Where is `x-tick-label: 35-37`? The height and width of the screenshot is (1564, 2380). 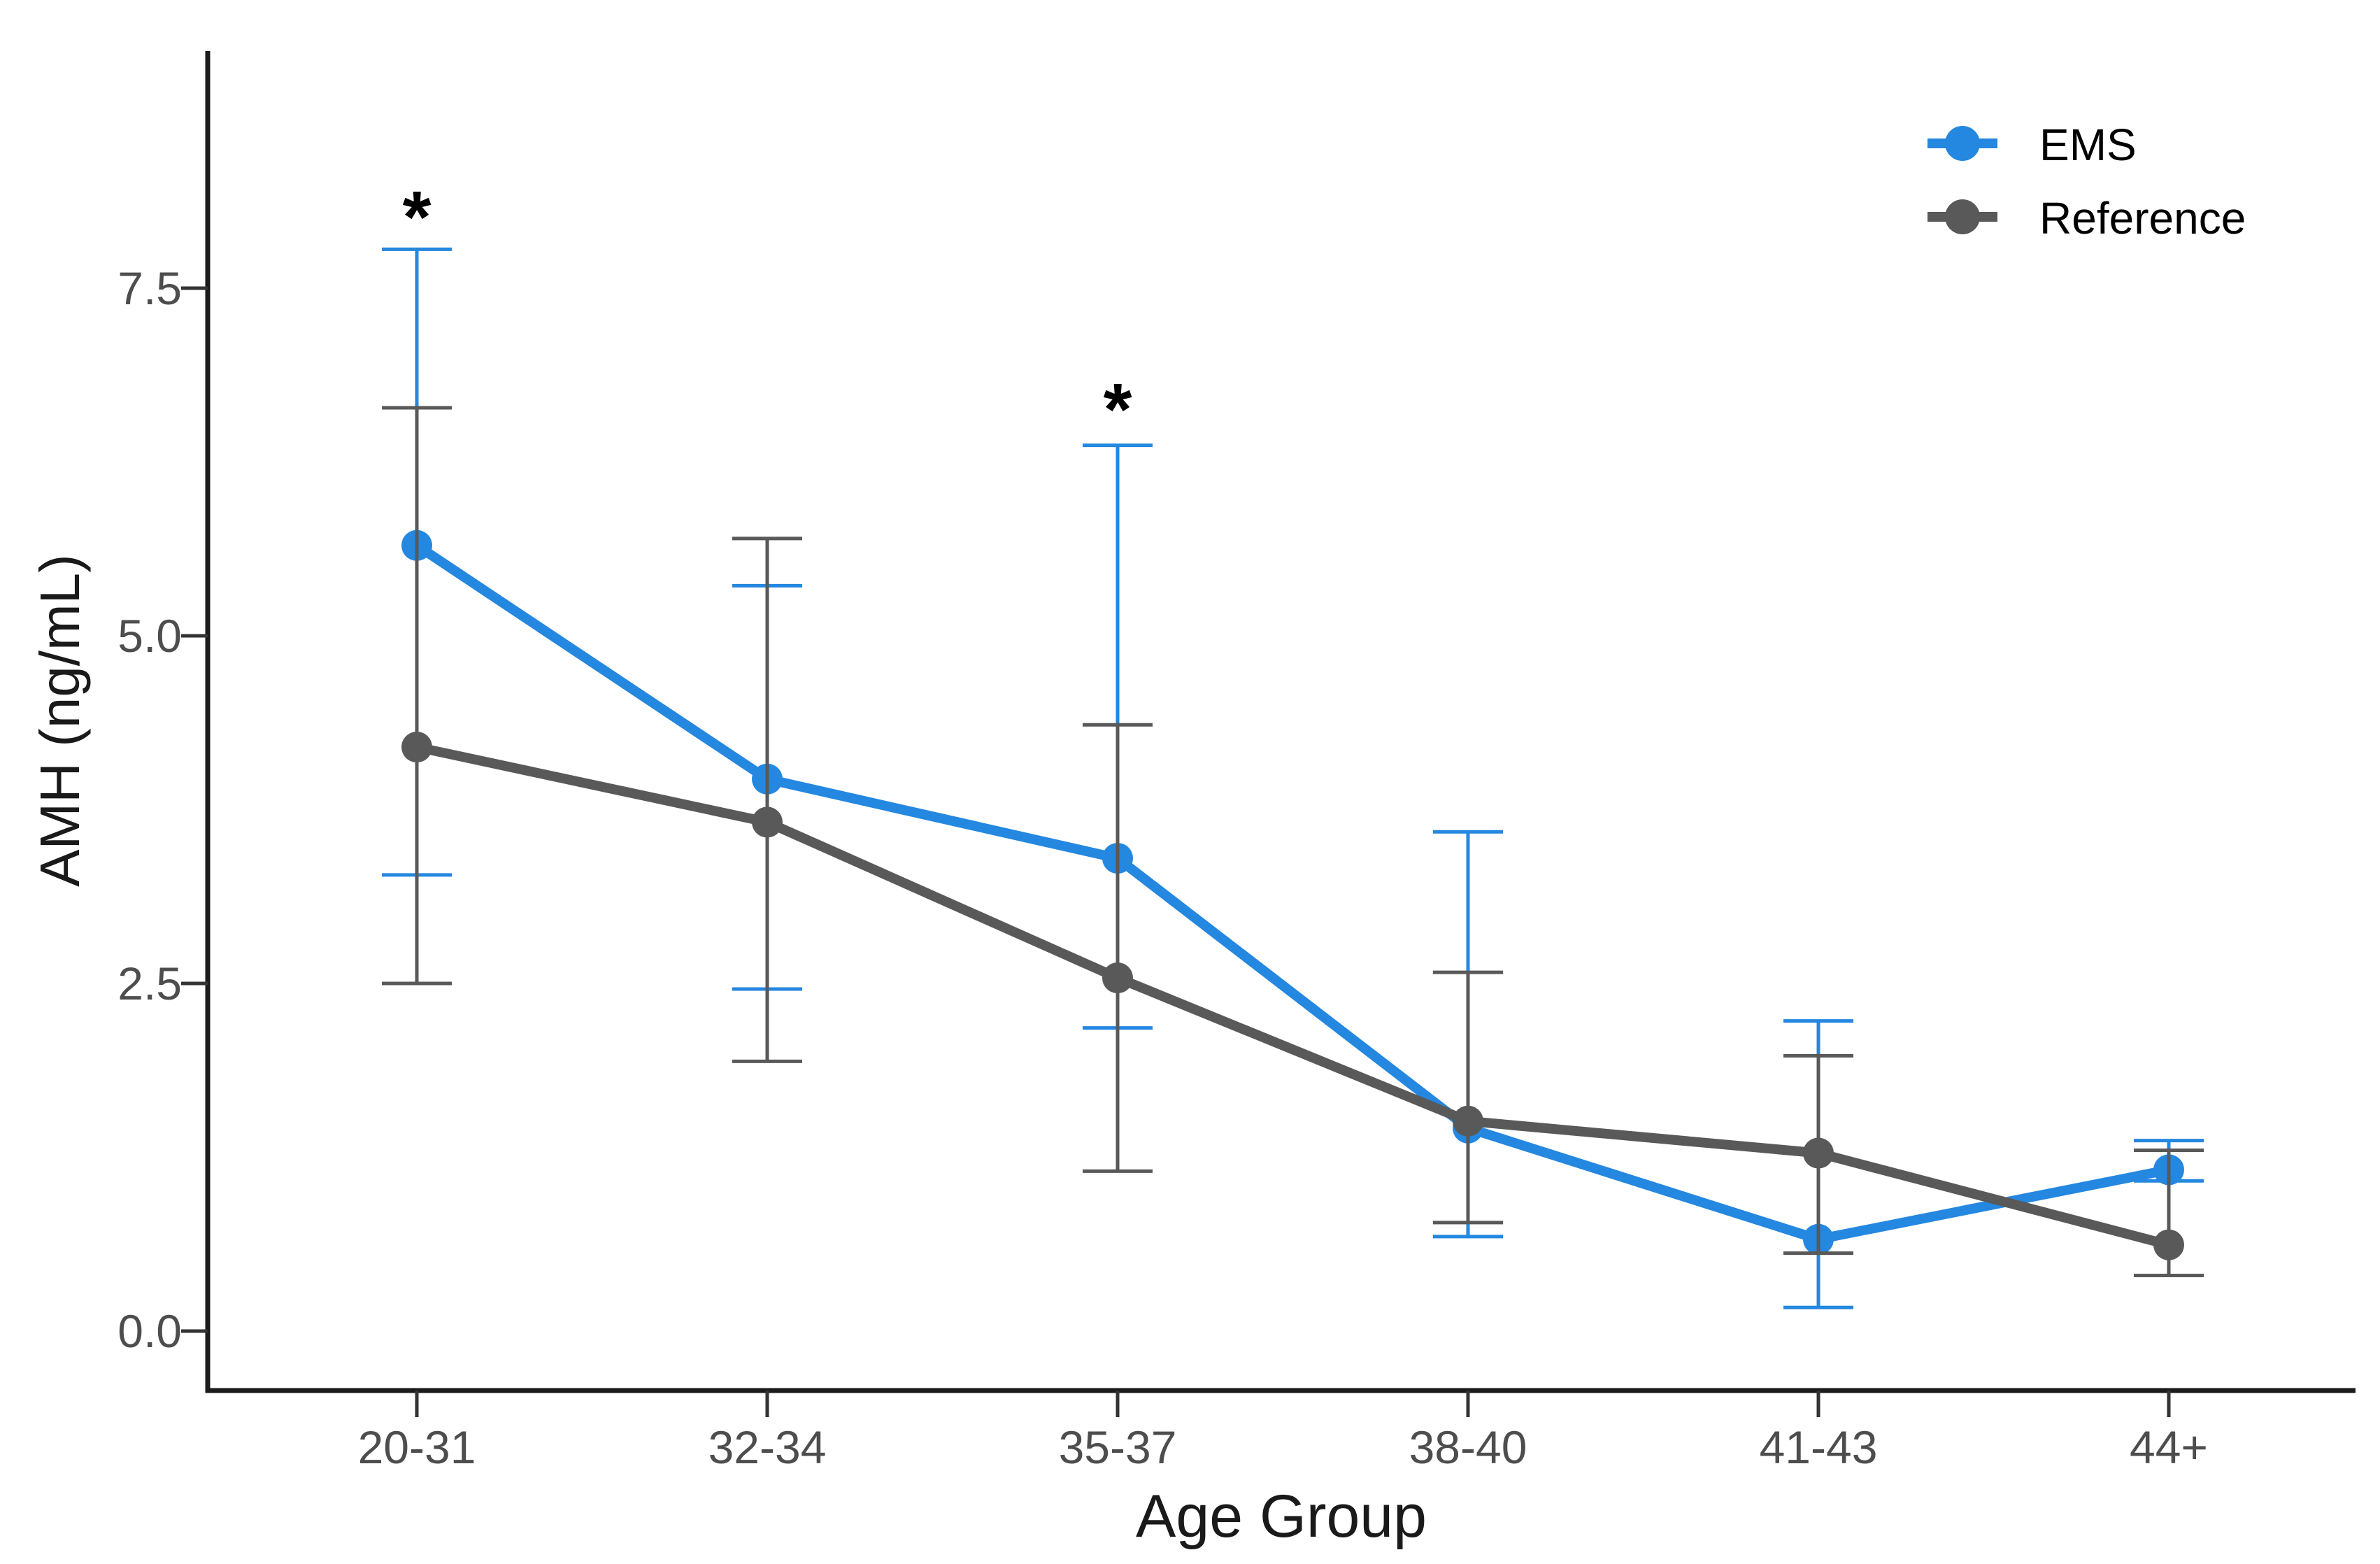
x-tick-label: 35-37 is located at coordinates (1117, 1447).